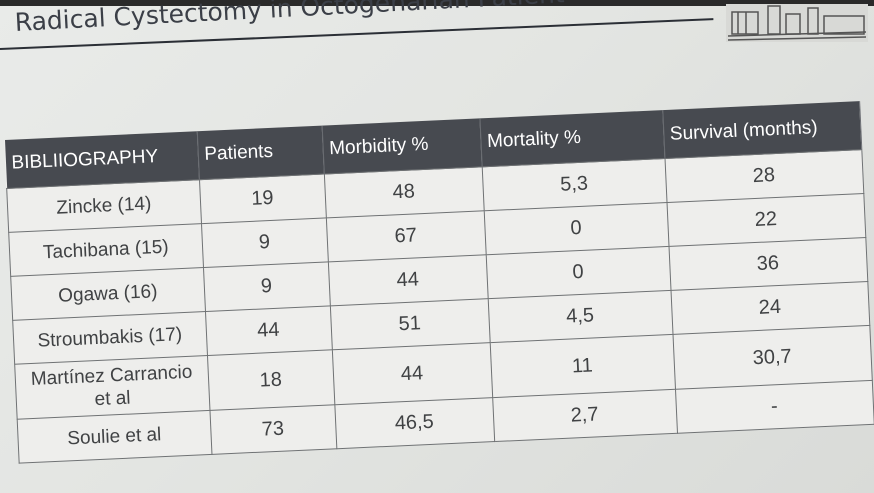  What do you see at coordinates (584, 415) in the screenshot?
I see `cell-mortality: 2,7` at bounding box center [584, 415].